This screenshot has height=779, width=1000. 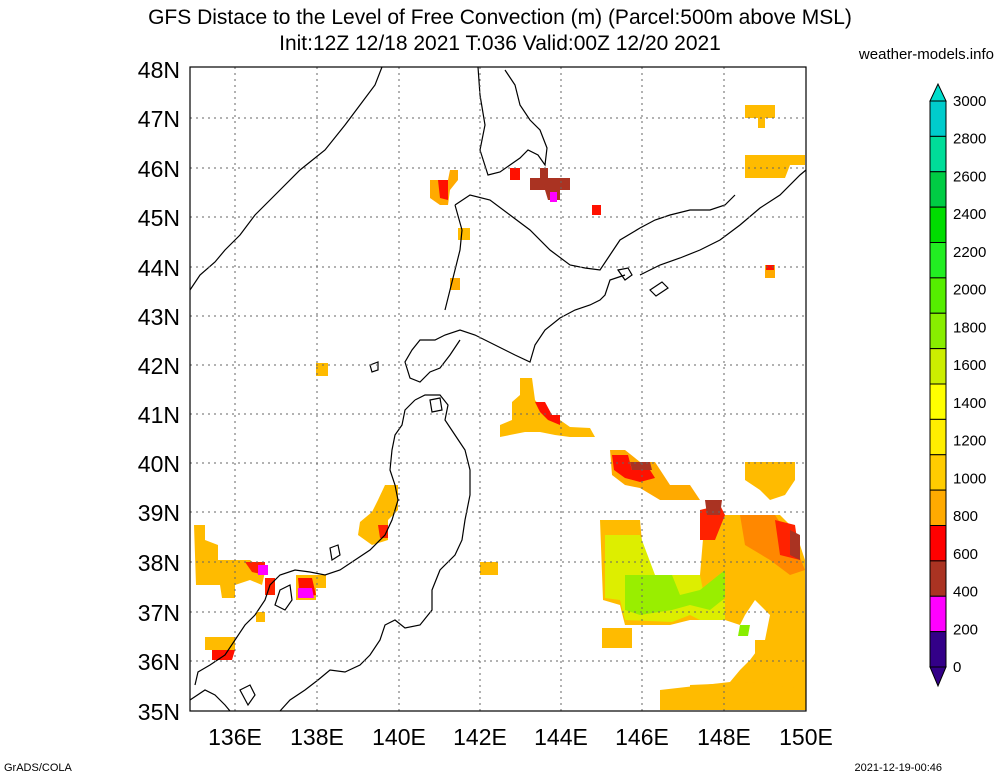 I want to click on lon-label: 148E, so click(x=724, y=737).